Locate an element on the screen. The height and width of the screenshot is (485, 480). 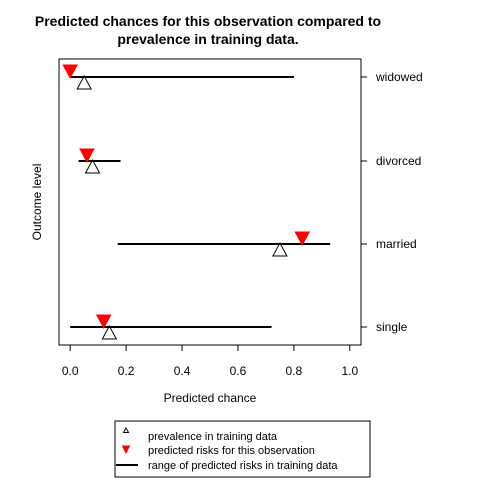
legend-label-prevalence: prevalence in training data is located at coordinates (213, 437).